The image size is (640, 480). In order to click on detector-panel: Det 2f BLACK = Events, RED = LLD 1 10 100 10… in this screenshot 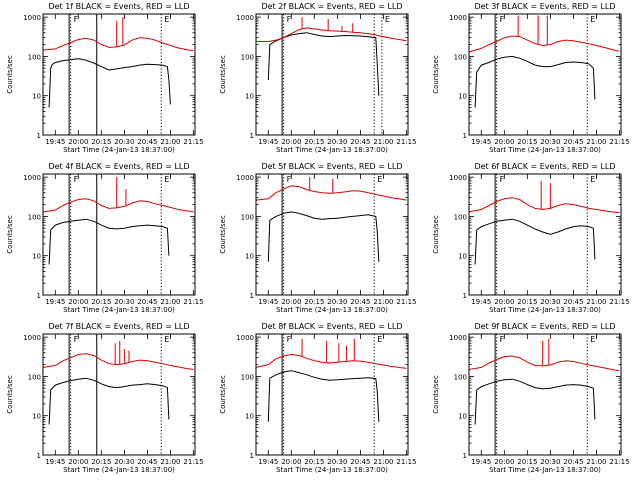, I will do `click(318, 78)`.